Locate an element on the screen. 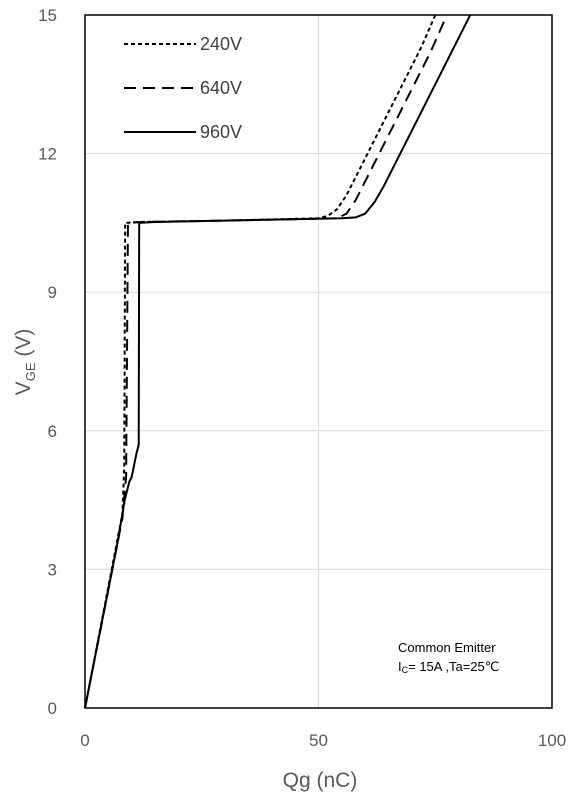 The width and height of the screenshot is (576, 800). y-tick-label: 3 is located at coordinates (52, 569).